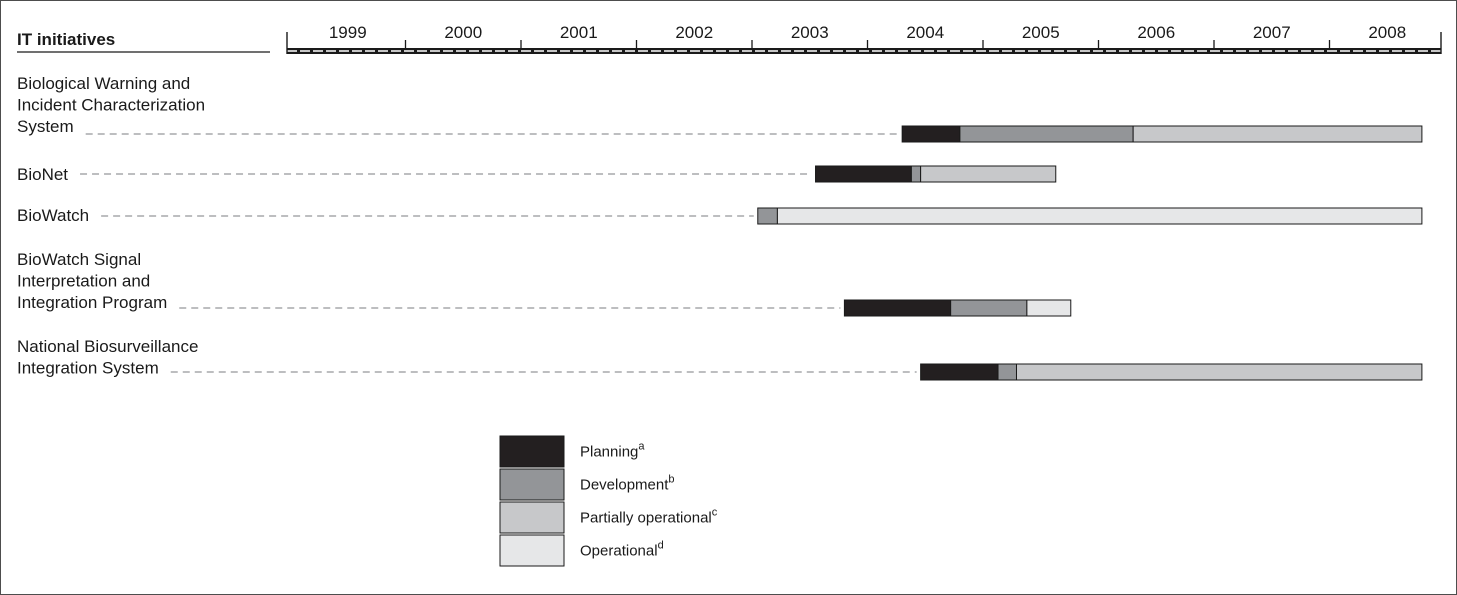 Image resolution: width=1457 pixels, height=595 pixels. I want to click on year-tick-label: 2006, so click(1156, 32).